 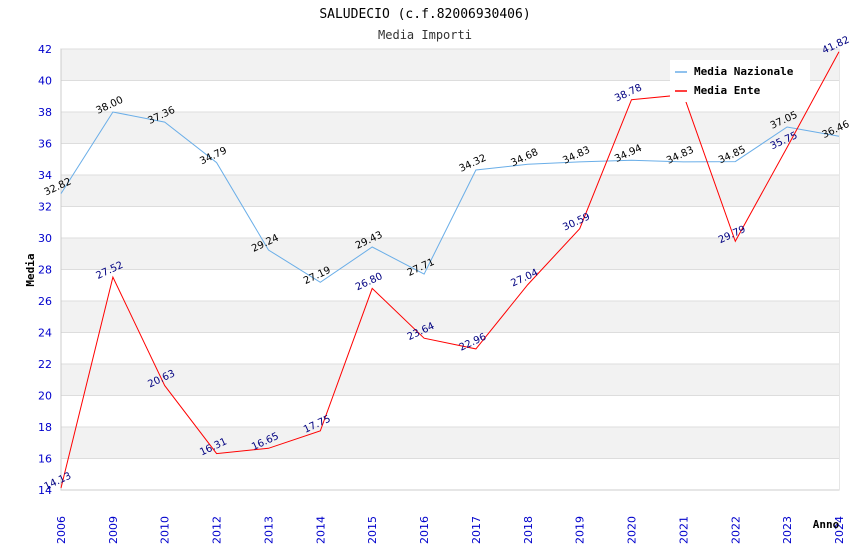 What do you see at coordinates (424, 530) in the screenshot?
I see `x-tick-label: 2016` at bounding box center [424, 530].